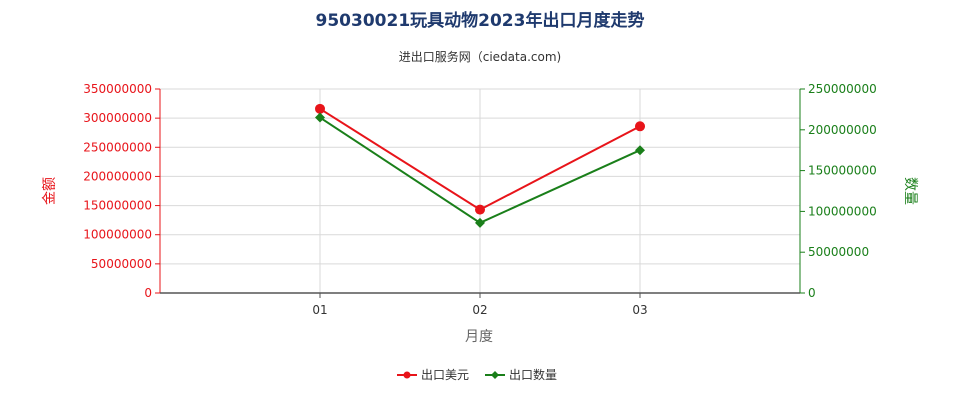  What do you see at coordinates (842, 130) in the screenshot?
I see `right-axis-tick-label: 200000000` at bounding box center [842, 130].